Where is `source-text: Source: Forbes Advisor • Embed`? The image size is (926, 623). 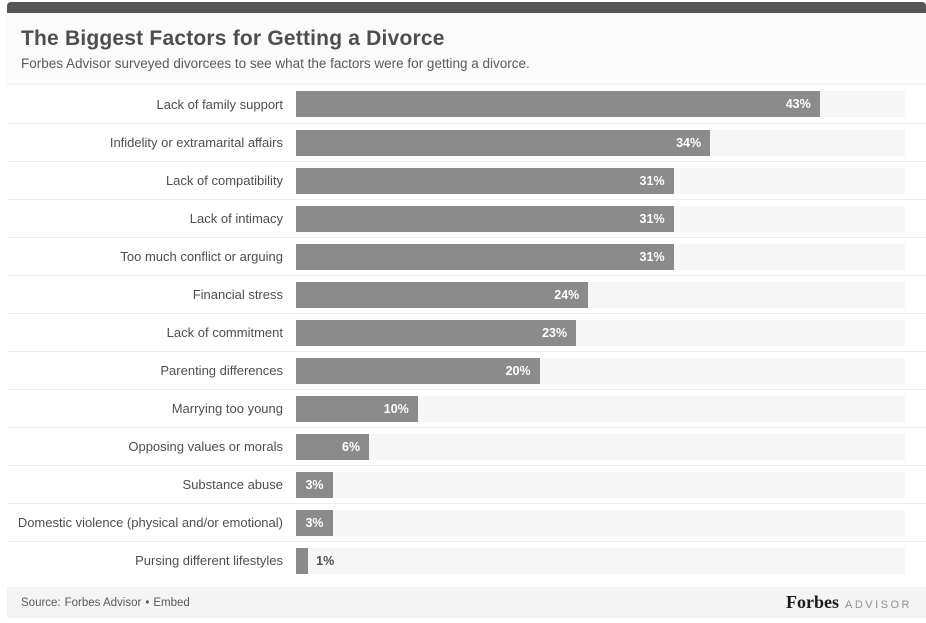 source-text: Source: Forbes Advisor • Embed is located at coordinates (105, 603).